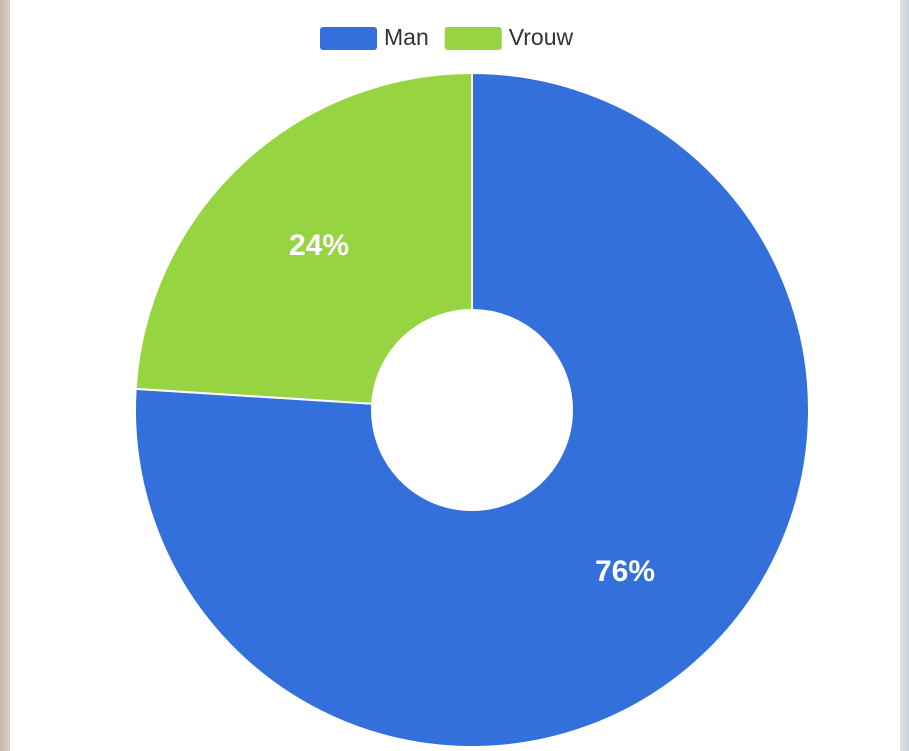 Image resolution: width=909 pixels, height=751 pixels. What do you see at coordinates (319, 245) in the screenshot?
I see `slice-label: 24%` at bounding box center [319, 245].